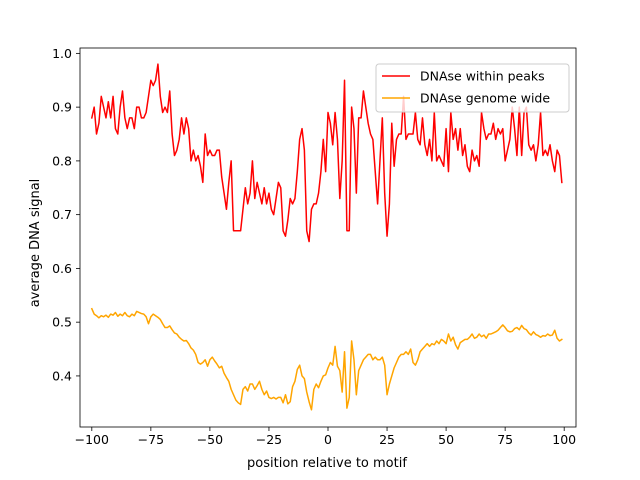  What do you see at coordinates (151, 439) in the screenshot?
I see `x-tick-label: −75` at bounding box center [151, 439].